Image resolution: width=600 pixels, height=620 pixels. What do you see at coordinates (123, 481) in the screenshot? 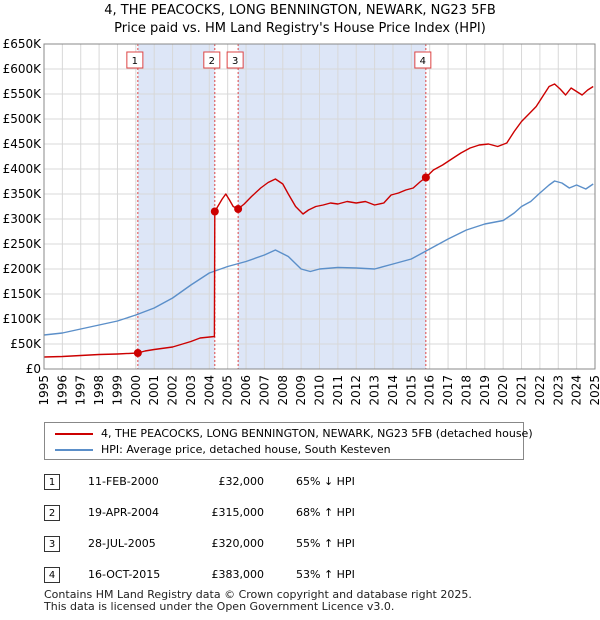
I see `transaction-date: 11-FEB-2000` at bounding box center [123, 481].